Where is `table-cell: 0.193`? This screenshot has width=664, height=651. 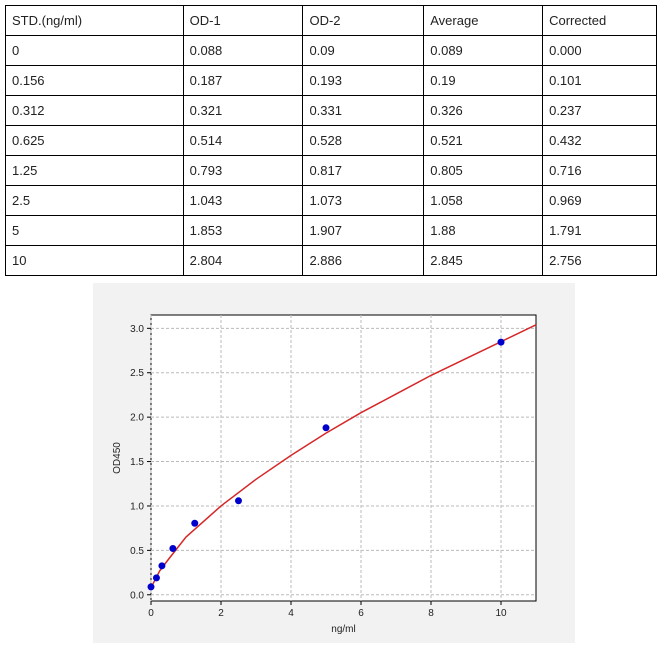
table-cell: 0.193 is located at coordinates (363, 80).